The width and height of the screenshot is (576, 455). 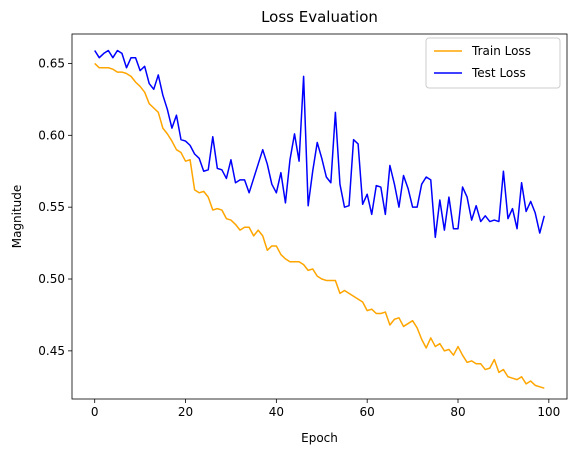 I want to click on y-tick-label: 0.65, so click(x=51, y=63).